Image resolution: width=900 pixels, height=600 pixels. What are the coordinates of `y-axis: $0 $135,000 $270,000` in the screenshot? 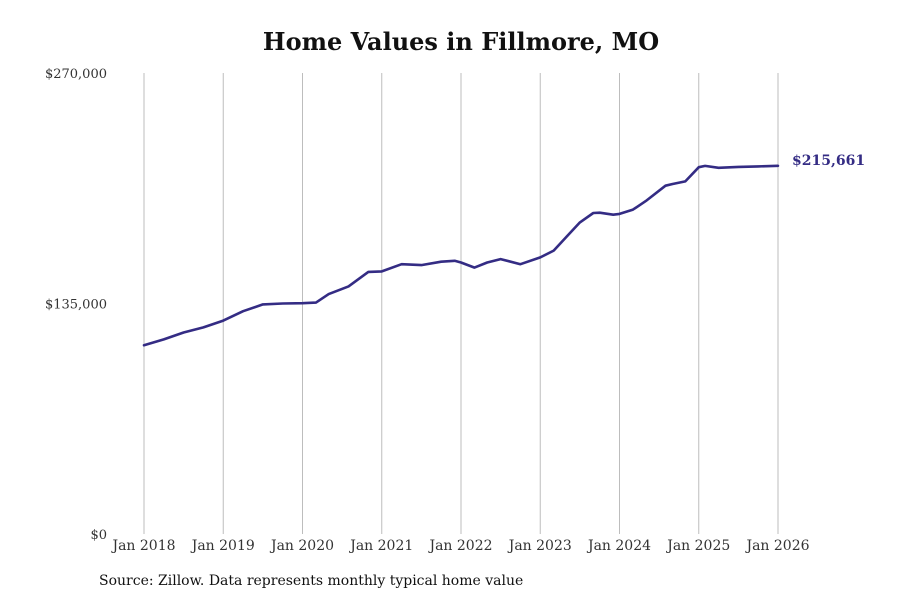 It's located at (76, 305).